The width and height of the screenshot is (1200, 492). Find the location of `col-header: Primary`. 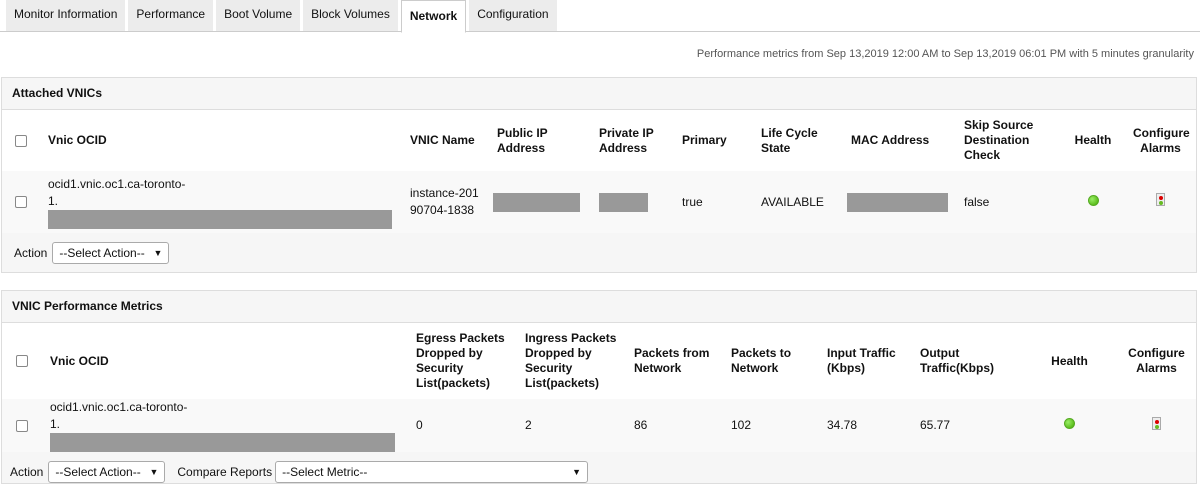

col-header: Primary is located at coordinates (704, 140).